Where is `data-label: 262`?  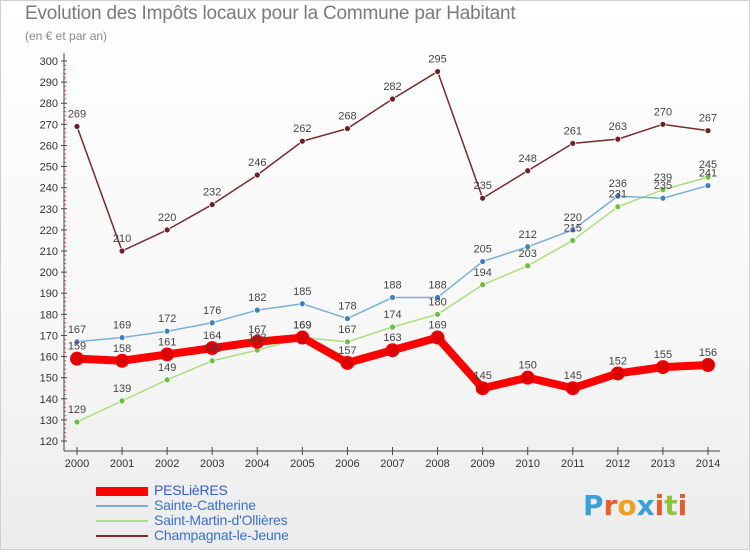
data-label: 262 is located at coordinates (302, 129).